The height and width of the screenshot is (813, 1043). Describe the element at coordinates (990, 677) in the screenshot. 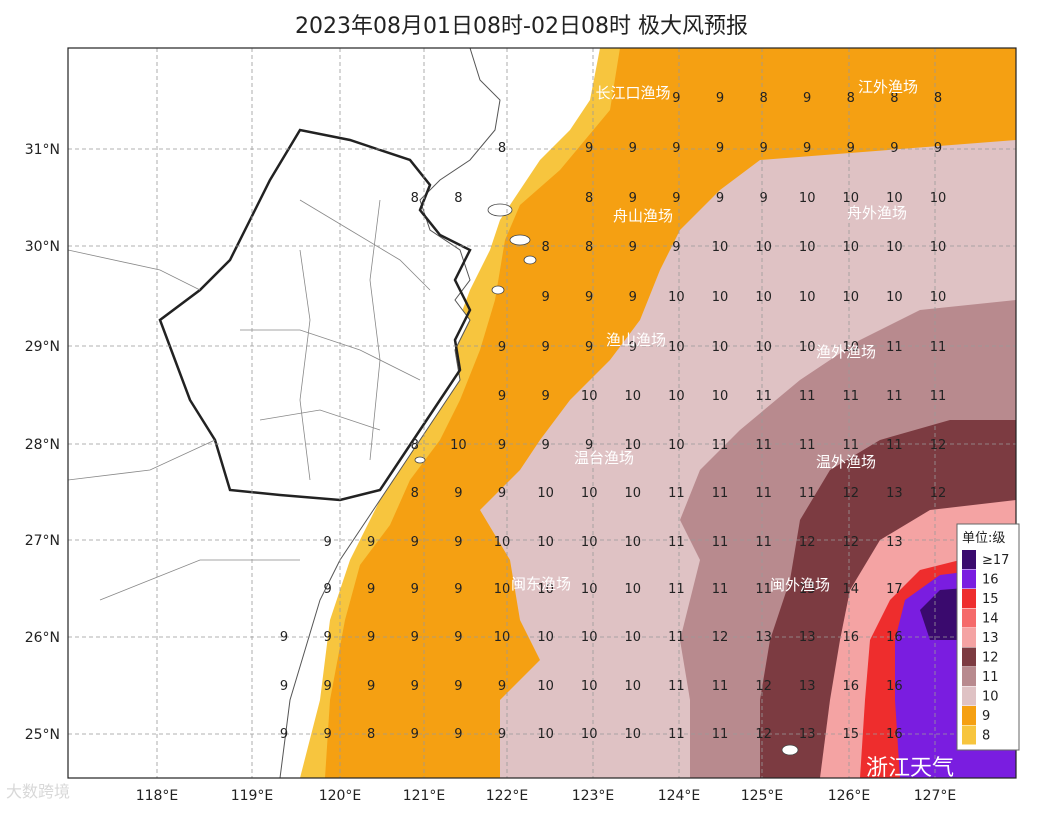

I see `legend-label: 11` at that location.